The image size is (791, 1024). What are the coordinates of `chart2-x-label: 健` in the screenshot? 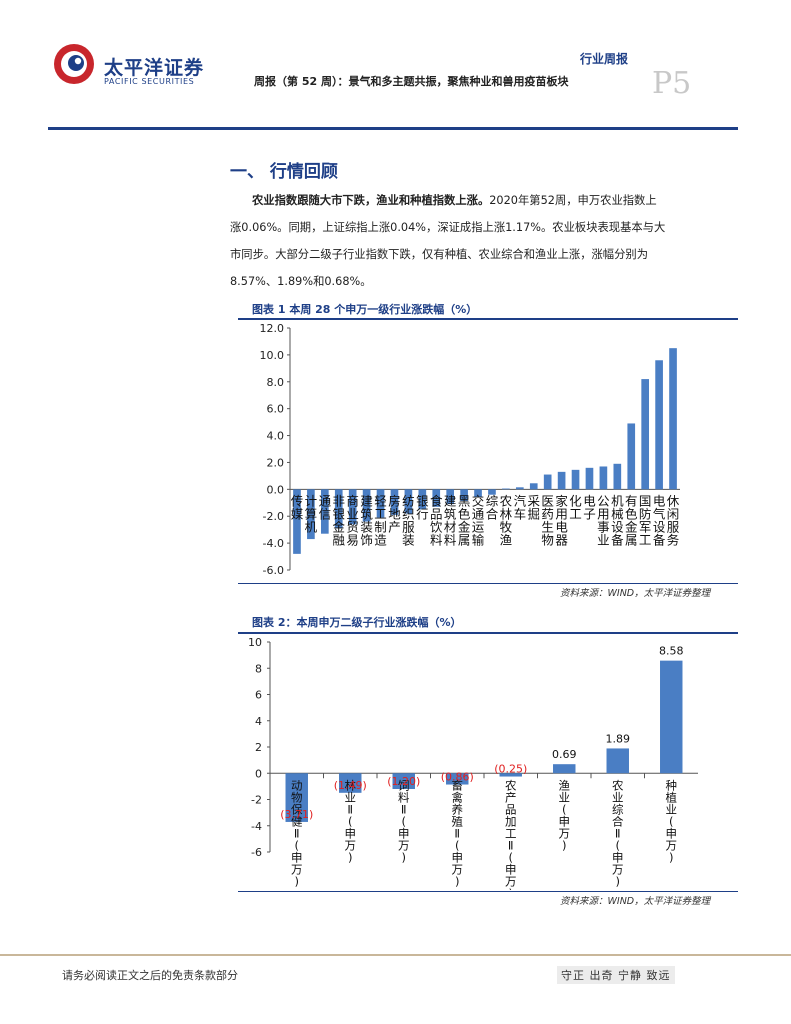 It's located at (297, 821).